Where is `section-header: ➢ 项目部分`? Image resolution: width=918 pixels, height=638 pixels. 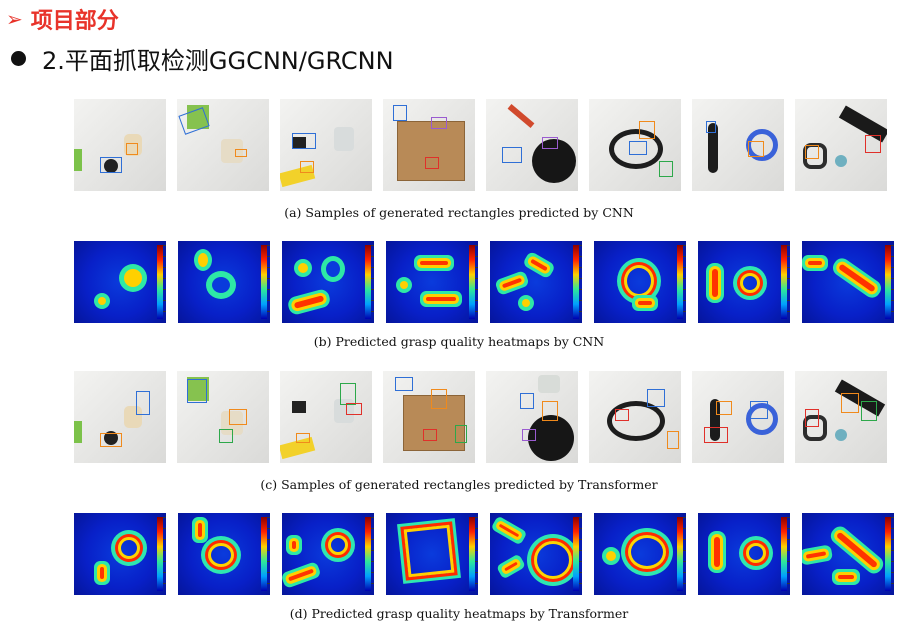 section-header: ➢ 项目部分 is located at coordinates (62, 19).